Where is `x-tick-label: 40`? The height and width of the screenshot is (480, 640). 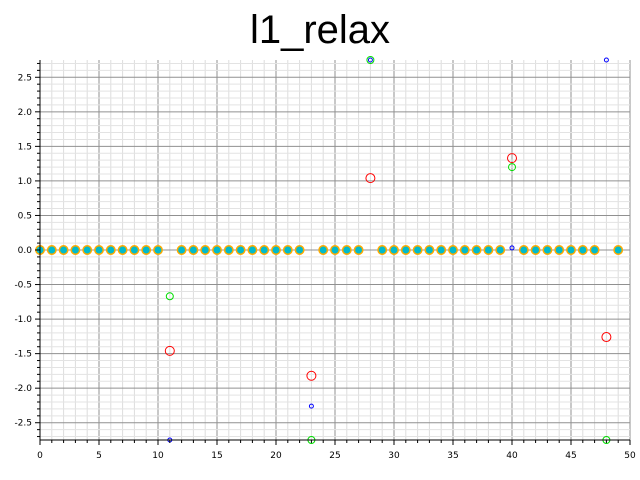 x-tick-label: 40 is located at coordinates (512, 456).